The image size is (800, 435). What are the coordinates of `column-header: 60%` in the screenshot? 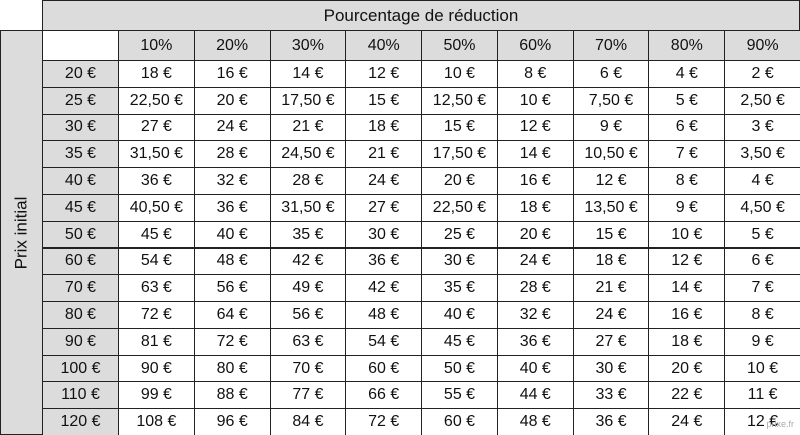 It's located at (535, 45).